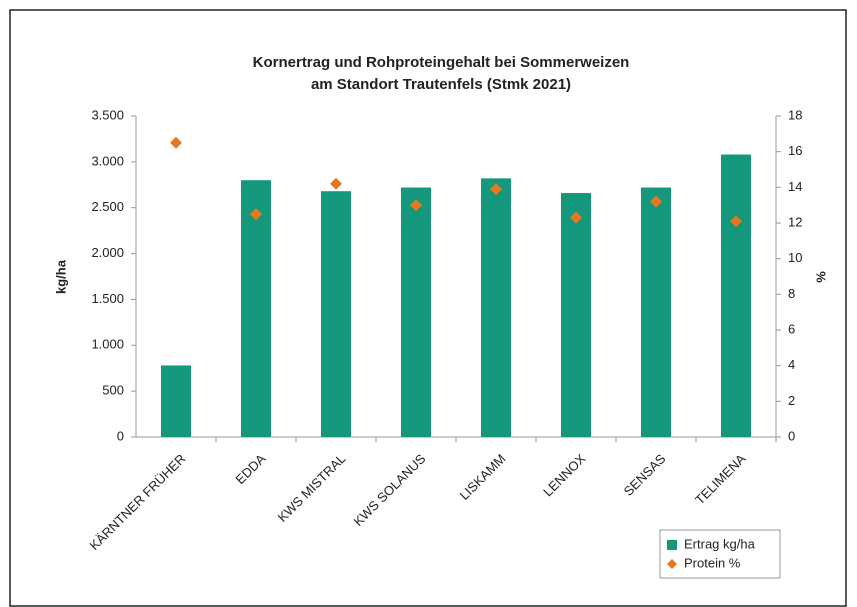 The height and width of the screenshot is (607, 857). I want to click on y2-tick-label: 0, so click(791, 435).